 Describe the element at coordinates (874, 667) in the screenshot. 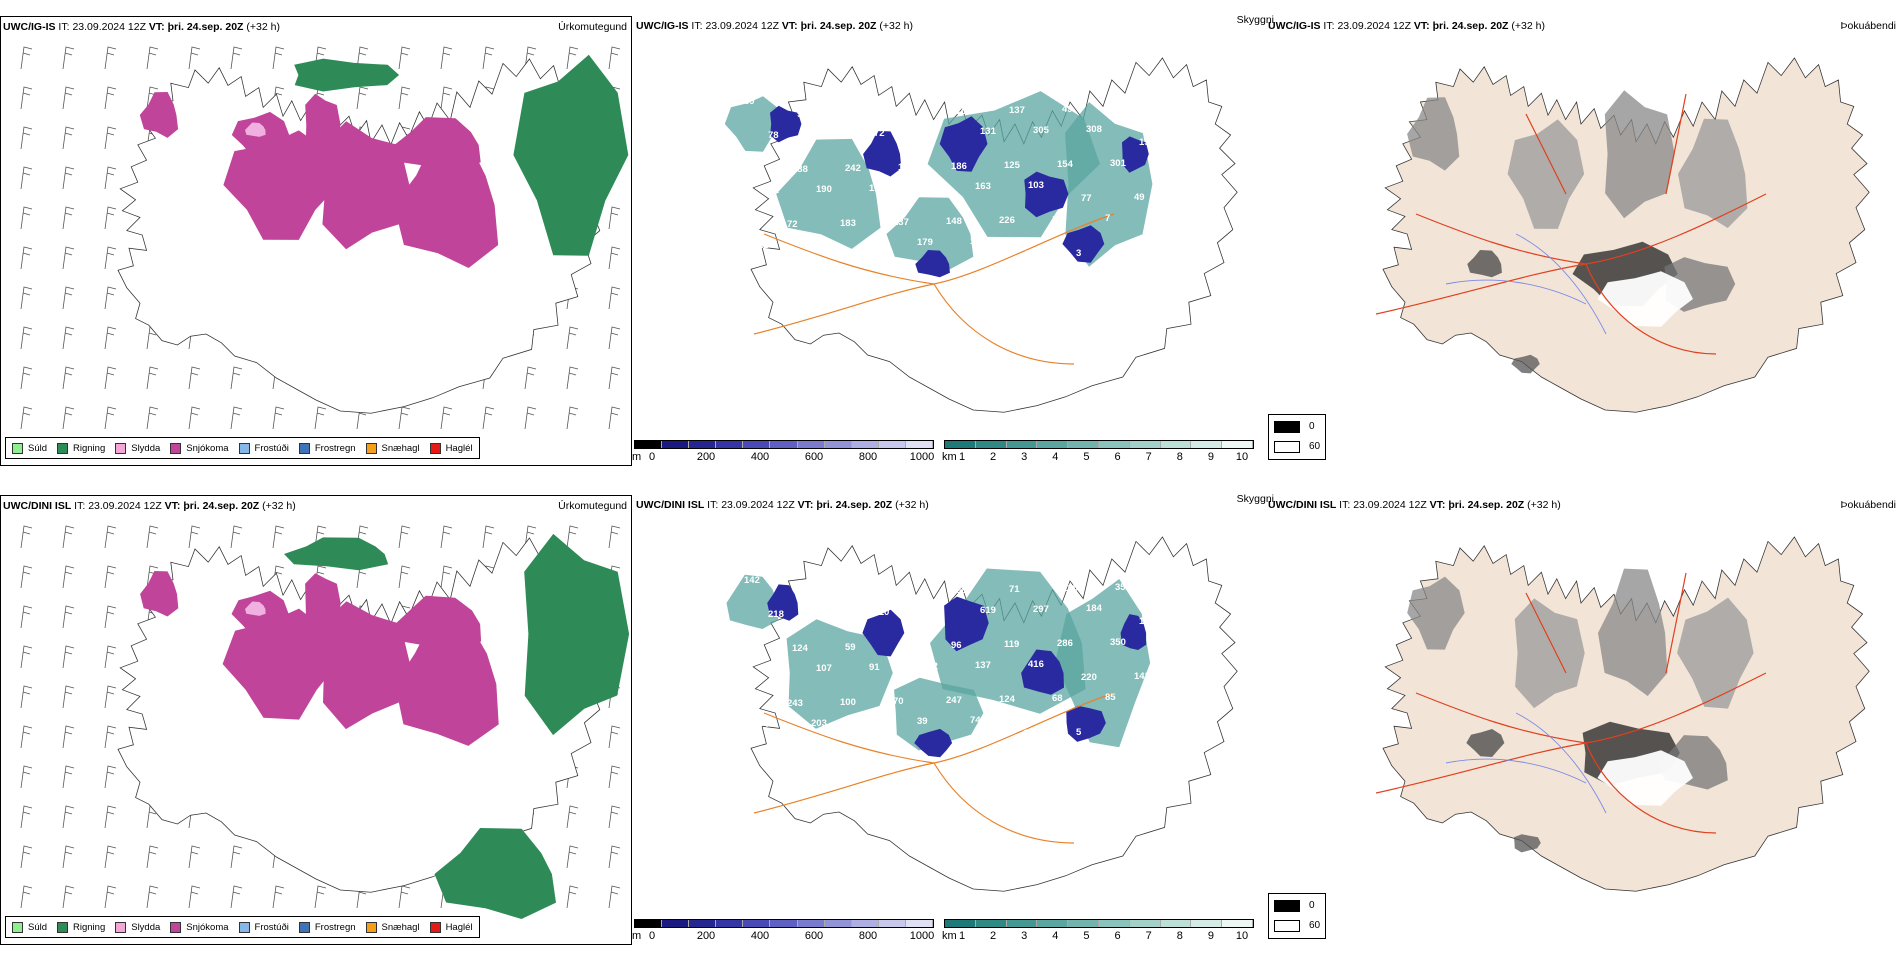

I see `cloudbase-label: 91` at that location.